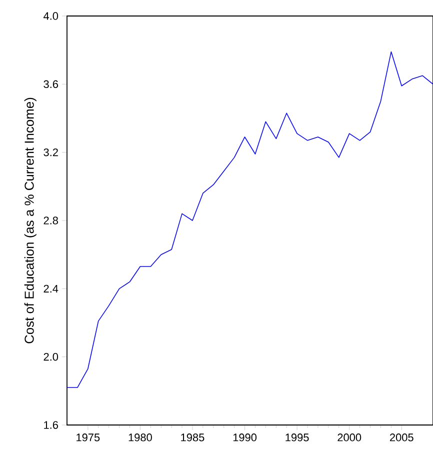  What do you see at coordinates (140, 438) in the screenshot?
I see `x-tick-label: 1980` at bounding box center [140, 438].